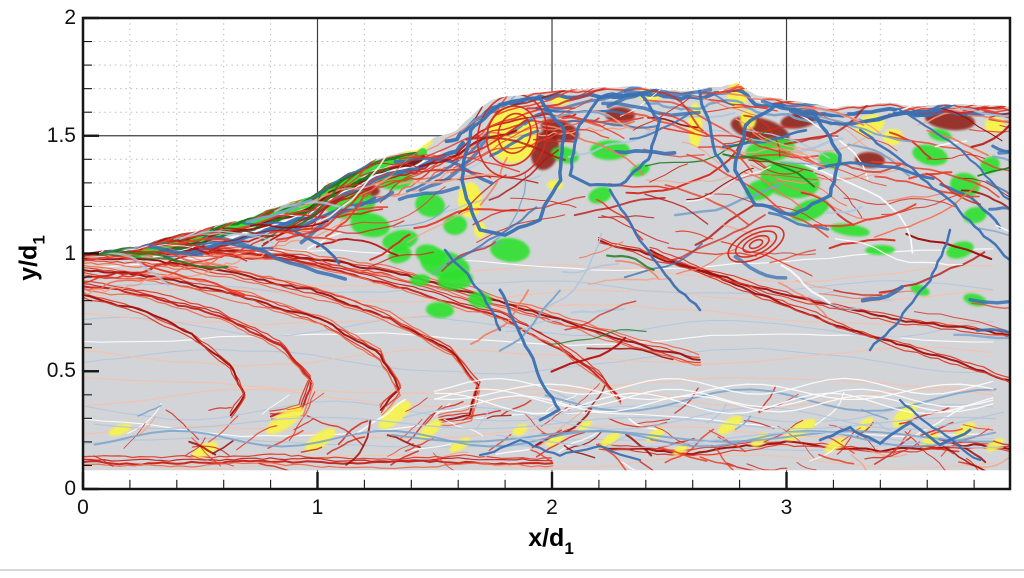  What do you see at coordinates (70, 253) in the screenshot?
I see `y-tick-label: 1` at bounding box center [70, 253].